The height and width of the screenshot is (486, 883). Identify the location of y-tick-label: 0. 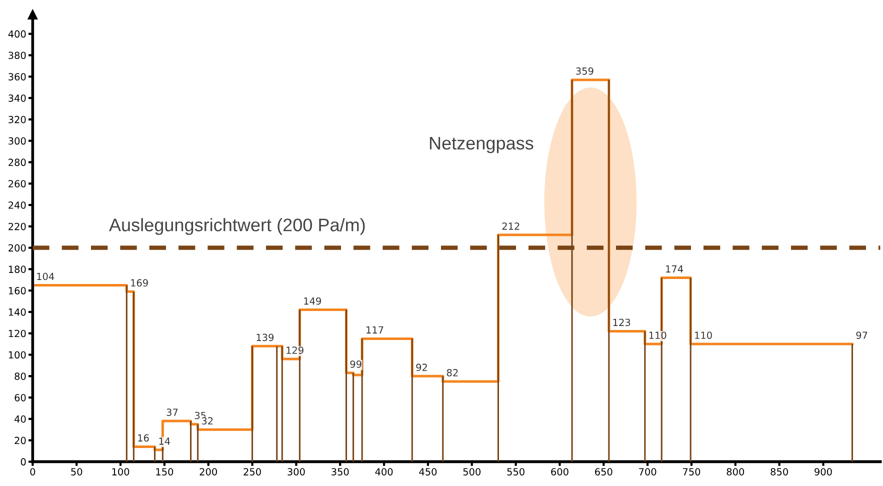
(23, 462).